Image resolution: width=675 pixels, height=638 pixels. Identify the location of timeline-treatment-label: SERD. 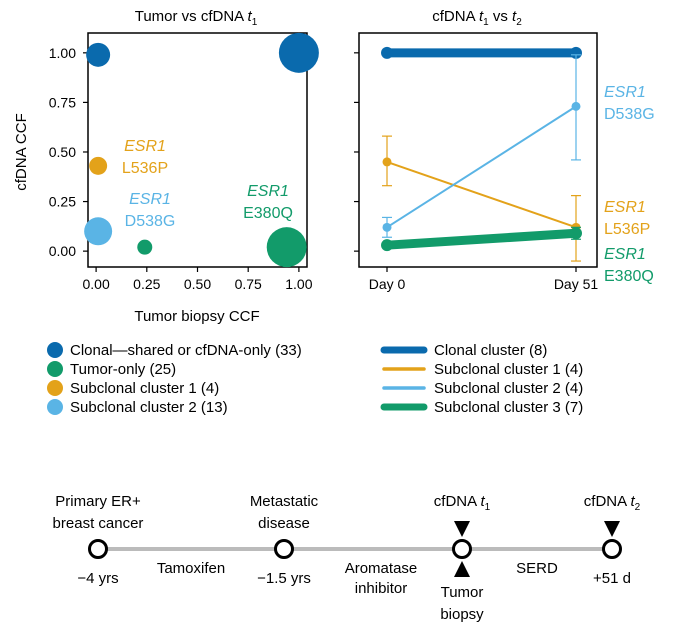
(537, 568).